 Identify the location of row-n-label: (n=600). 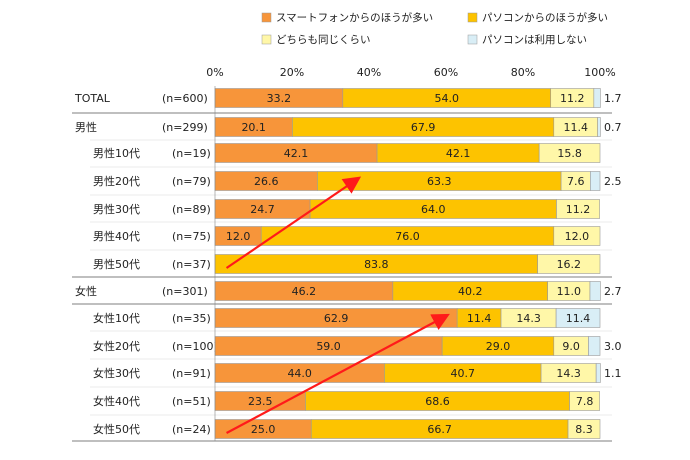
(185, 98).